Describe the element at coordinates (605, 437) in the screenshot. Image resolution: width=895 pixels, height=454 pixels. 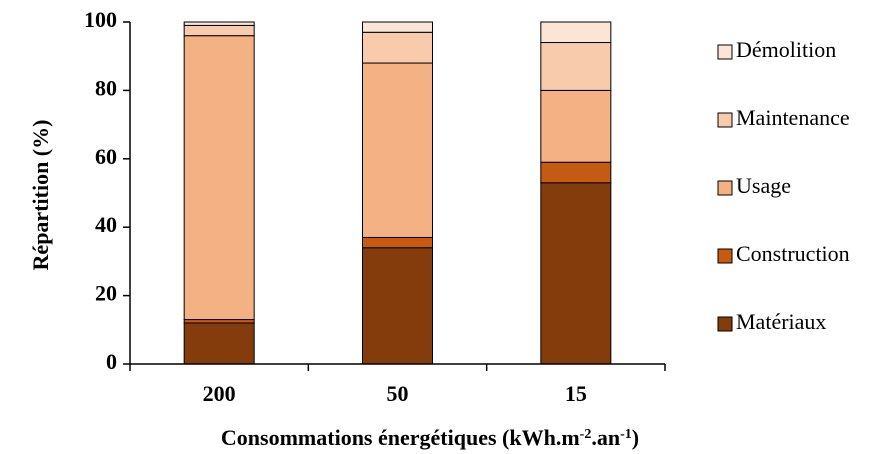
I see `x-axis-title-mid: .an` at that location.